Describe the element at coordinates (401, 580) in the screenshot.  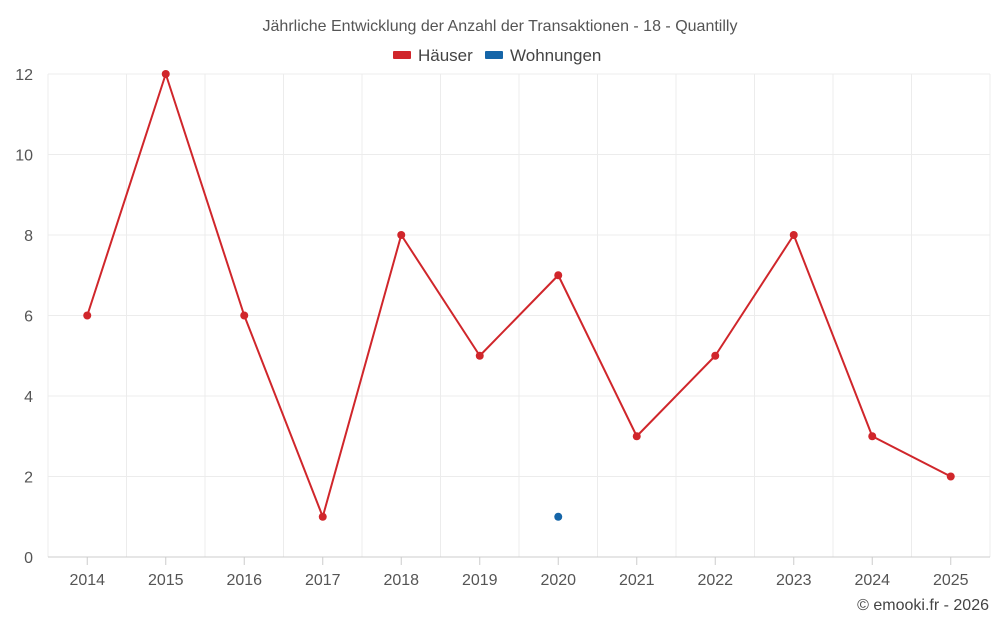
I see `x-tick-label: 2018` at that location.